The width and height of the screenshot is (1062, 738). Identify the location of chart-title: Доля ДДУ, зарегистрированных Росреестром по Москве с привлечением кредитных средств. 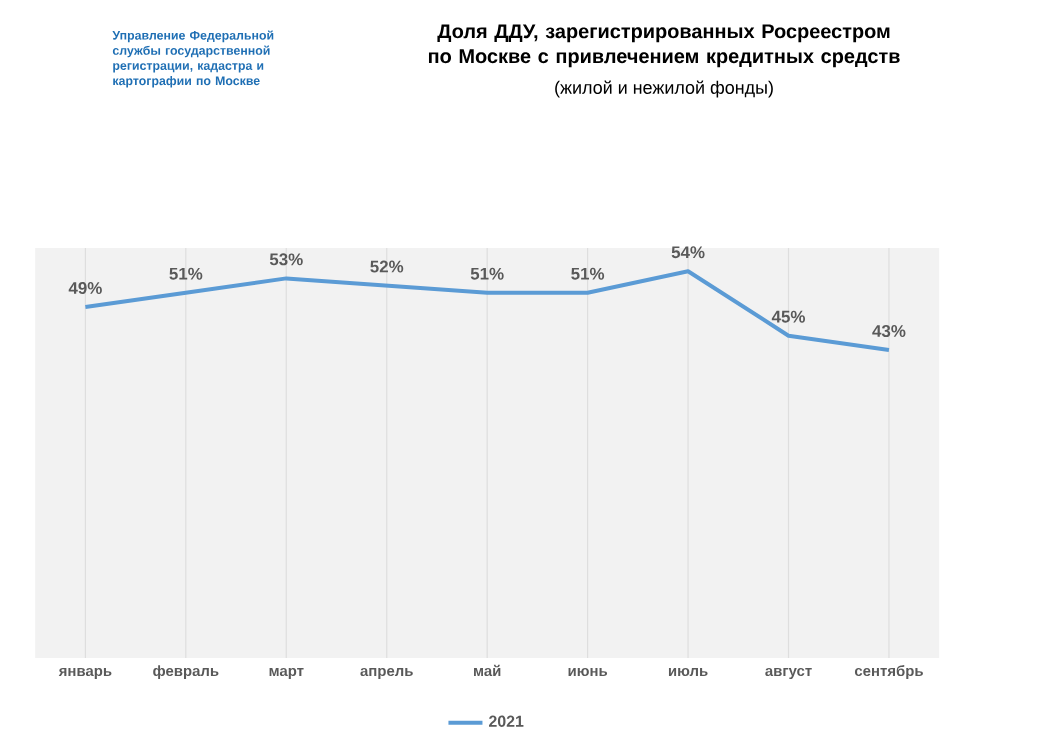
(664, 46).